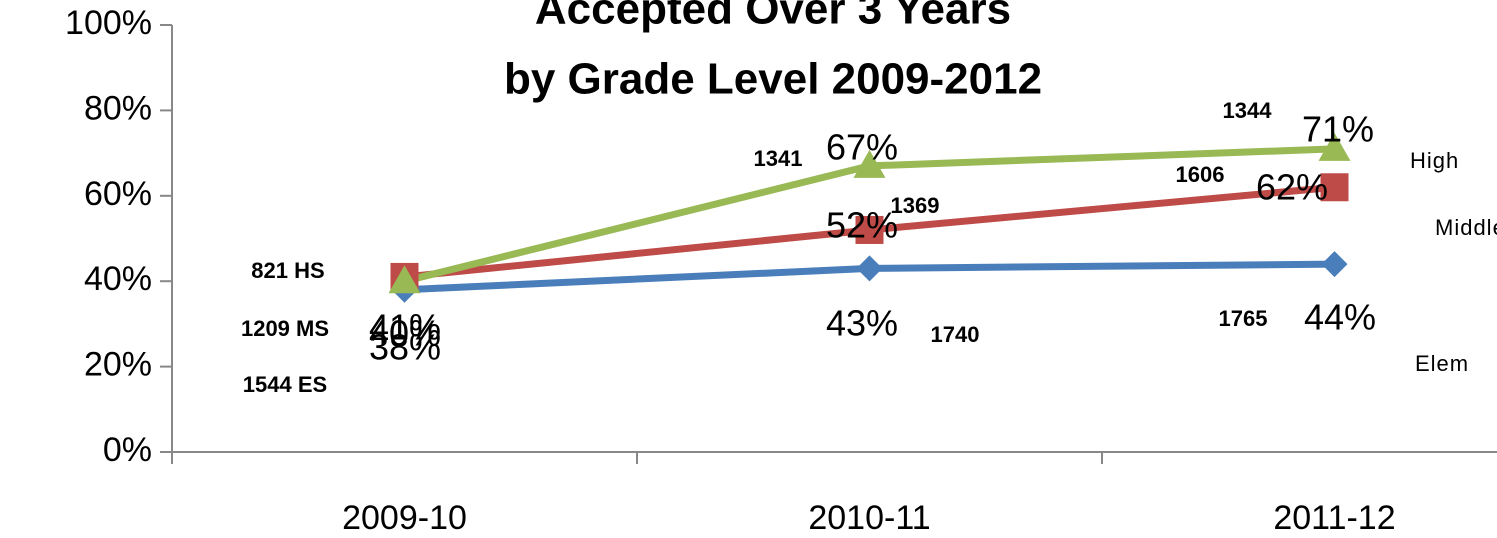  I want to click on count-label: 1344, so click(1248, 110).